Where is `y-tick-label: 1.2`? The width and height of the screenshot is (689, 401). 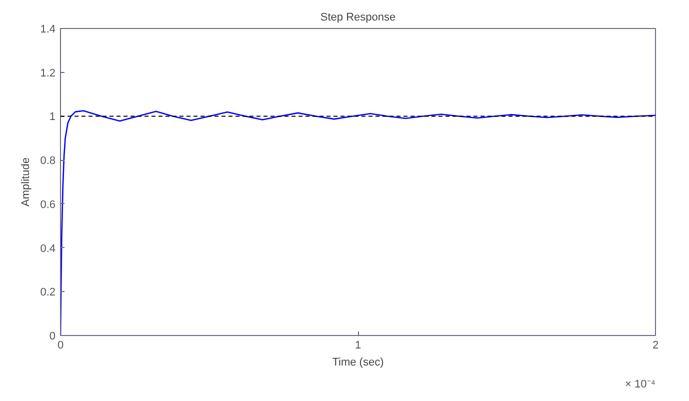 y-tick-label: 1.2 is located at coordinates (48, 73).